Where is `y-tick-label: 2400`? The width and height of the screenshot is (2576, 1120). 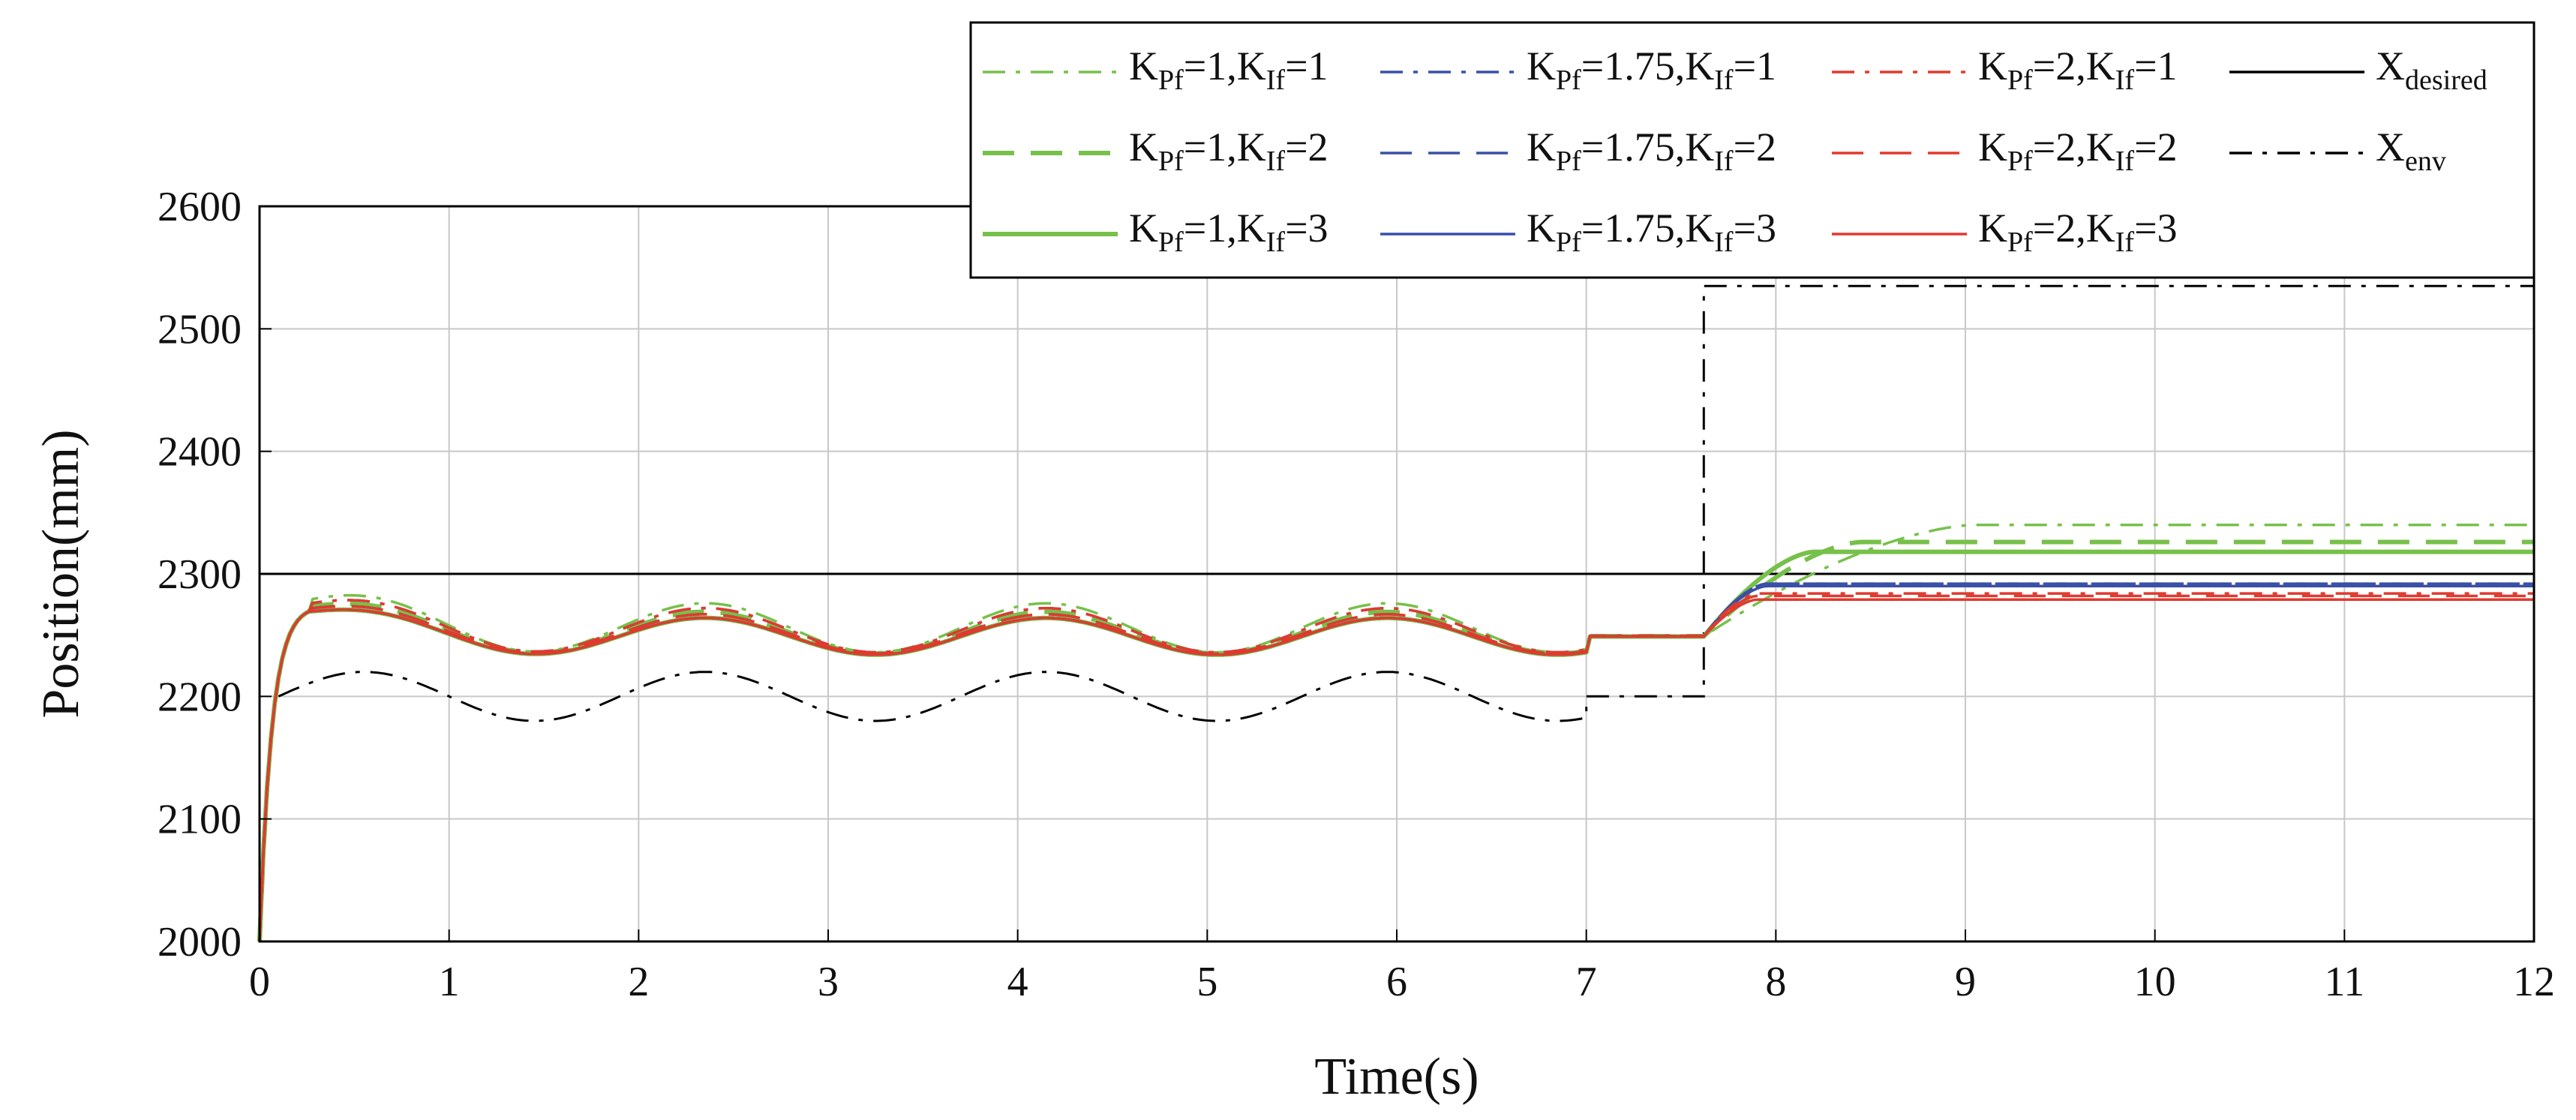
y-tick-label: 2400 is located at coordinates (200, 453).